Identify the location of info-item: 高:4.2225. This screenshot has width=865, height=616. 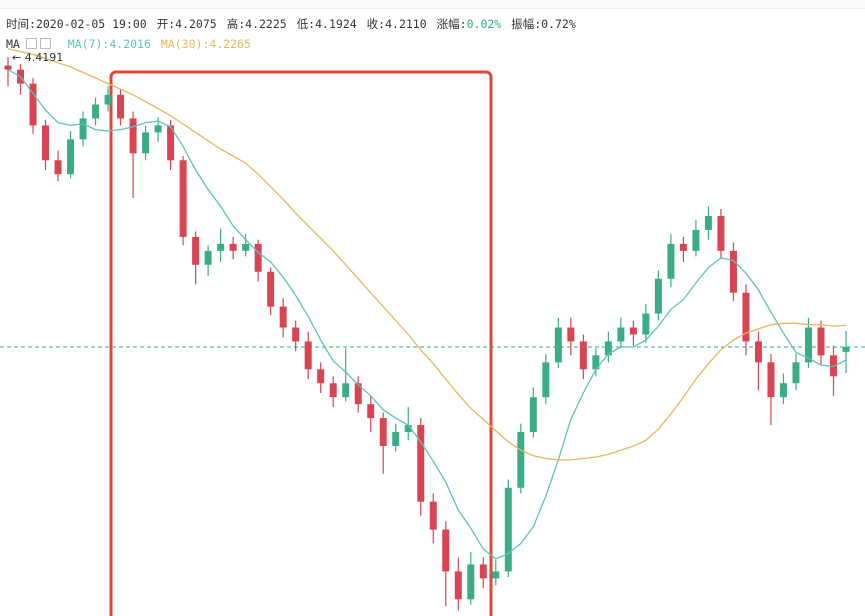
(257, 24).